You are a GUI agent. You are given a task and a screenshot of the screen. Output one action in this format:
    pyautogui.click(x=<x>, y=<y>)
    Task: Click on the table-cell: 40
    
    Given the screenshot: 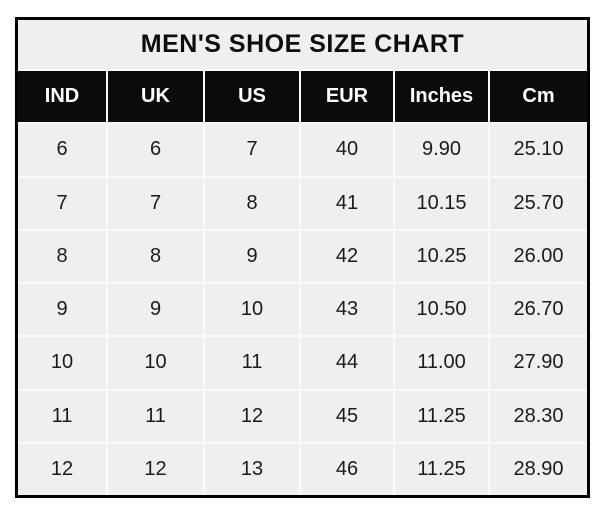 What is the action you would take?
    pyautogui.click(x=347, y=150)
    